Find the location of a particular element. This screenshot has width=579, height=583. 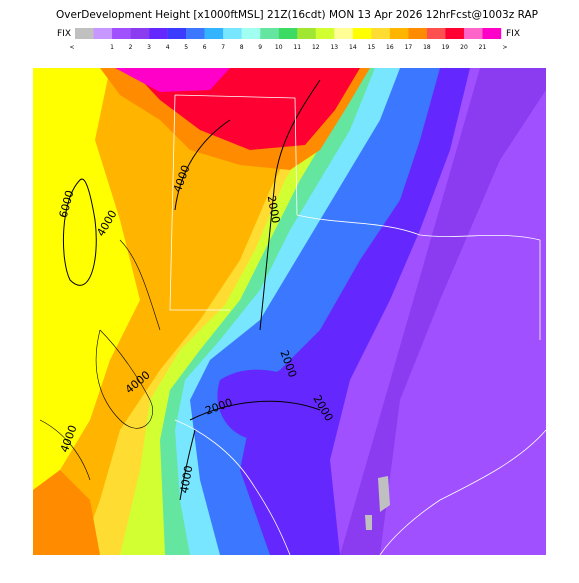

legend-label: 8 is located at coordinates (242, 47).